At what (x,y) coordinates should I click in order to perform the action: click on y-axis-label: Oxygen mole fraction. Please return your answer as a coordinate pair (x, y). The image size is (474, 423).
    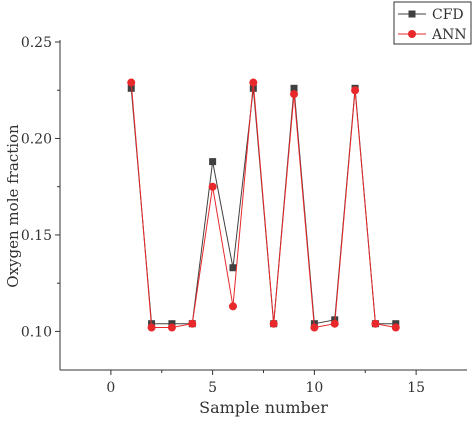
    Looking at the image, I should click on (13, 206).